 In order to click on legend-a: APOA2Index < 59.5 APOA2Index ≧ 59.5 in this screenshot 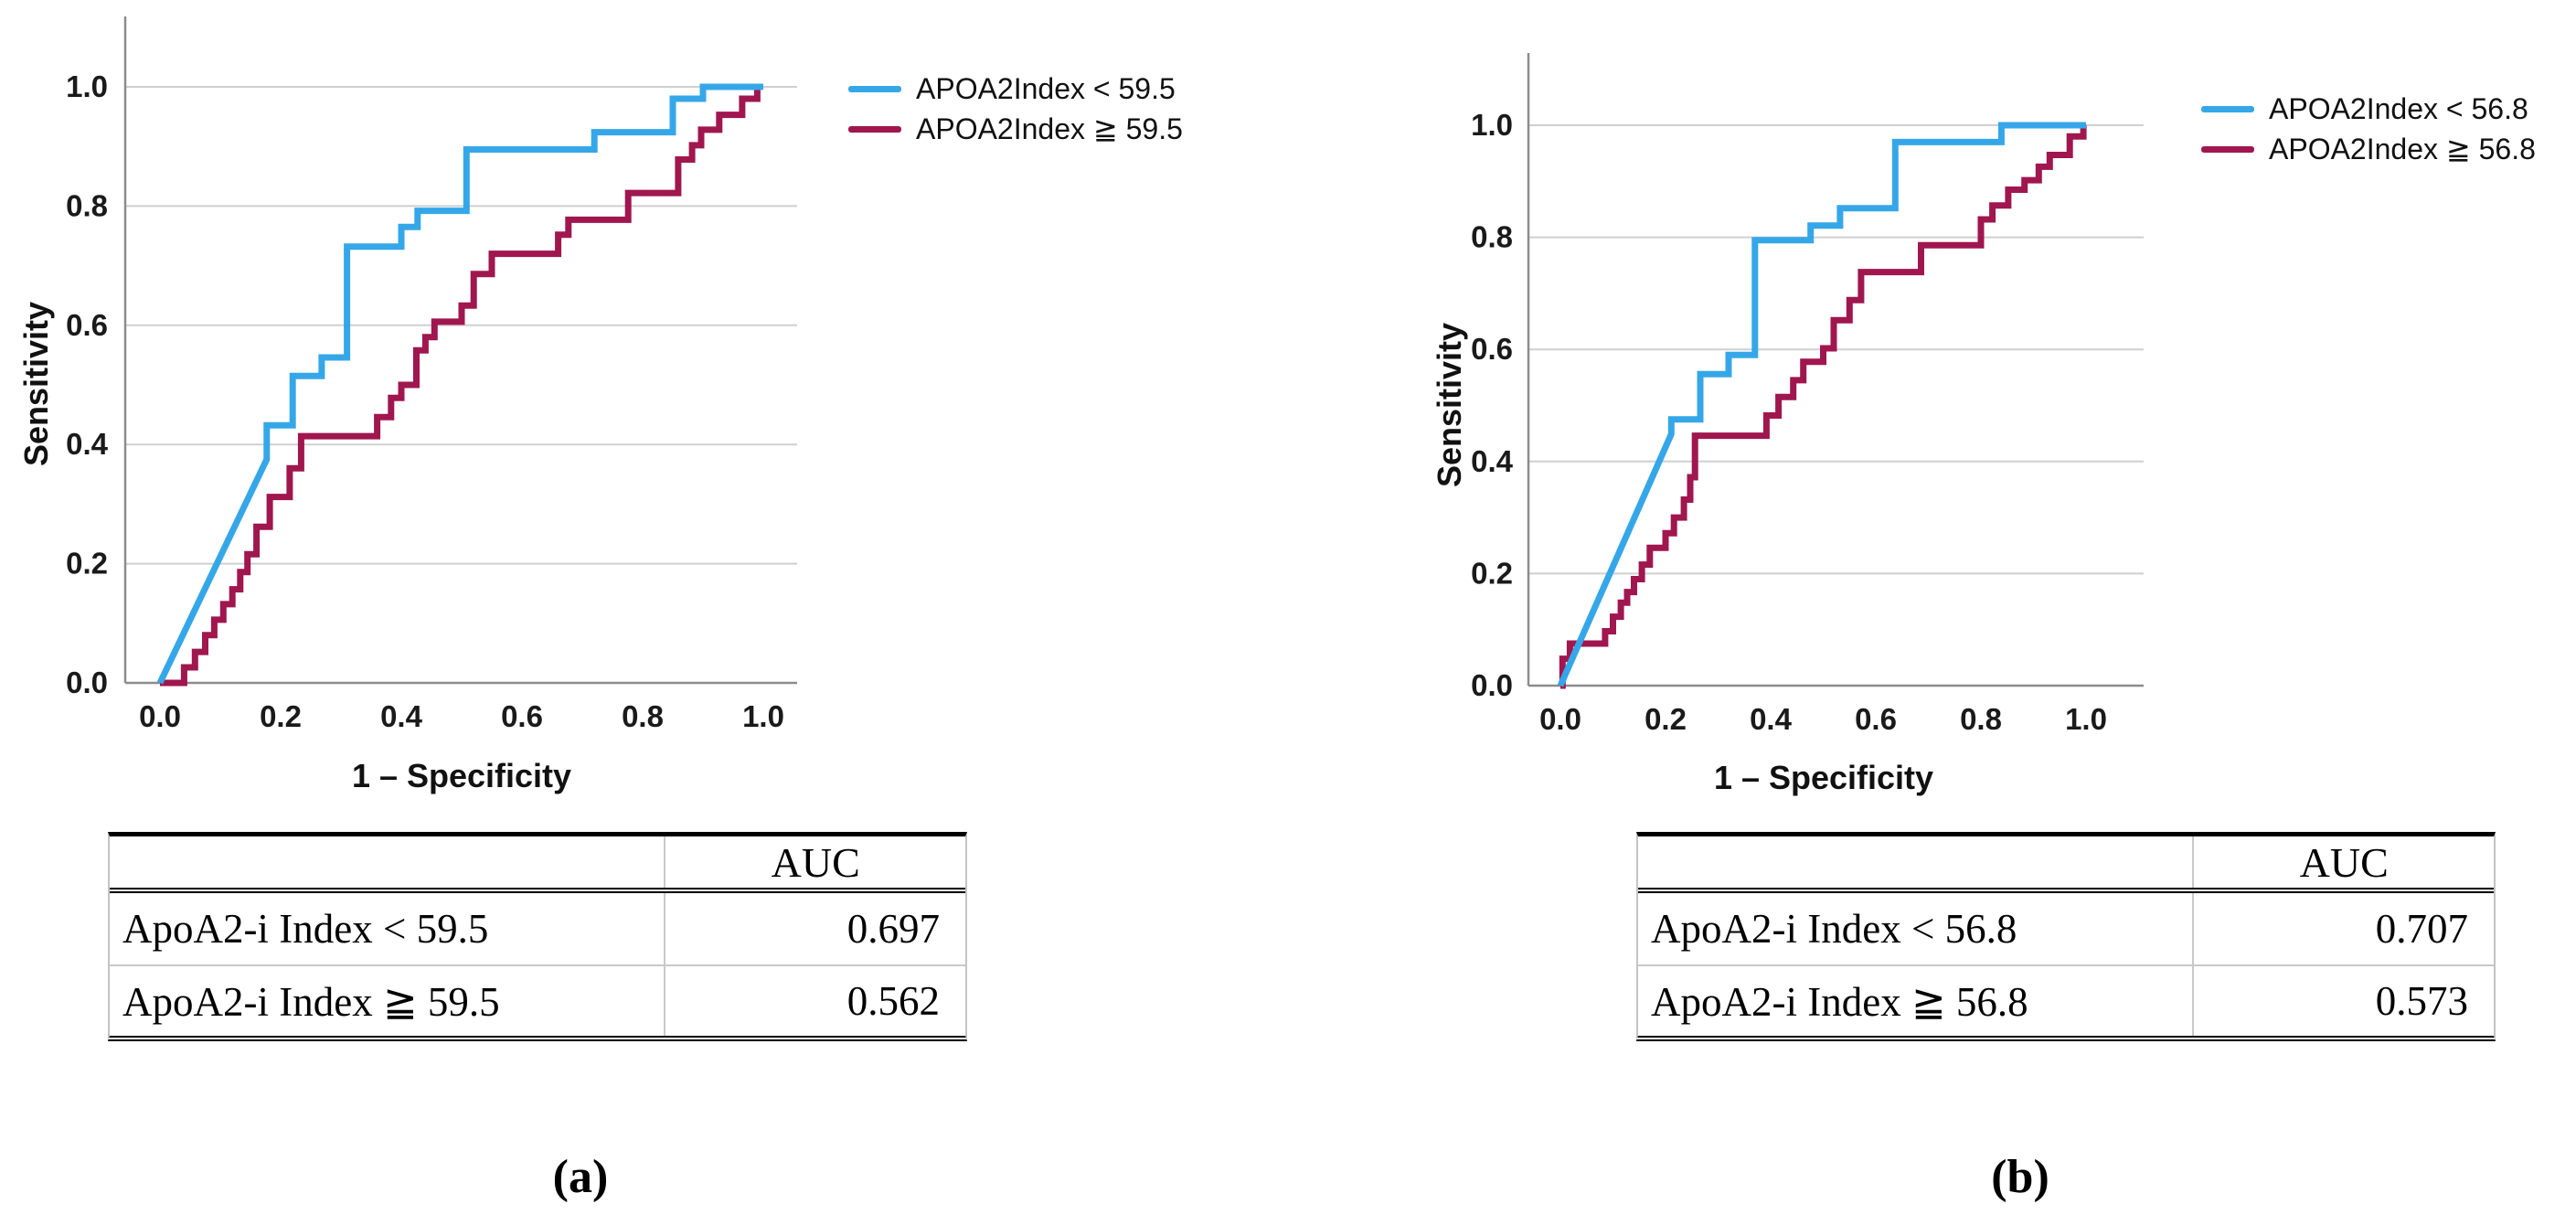, I will do `click(1015, 108)`.